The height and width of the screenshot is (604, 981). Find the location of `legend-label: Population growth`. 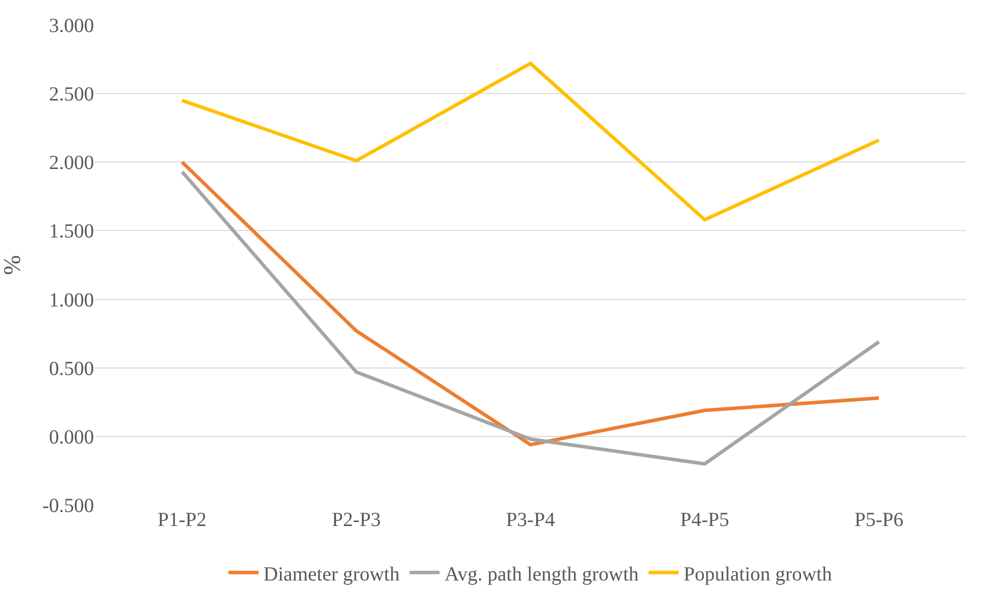

legend-label: Population growth is located at coordinates (758, 574).